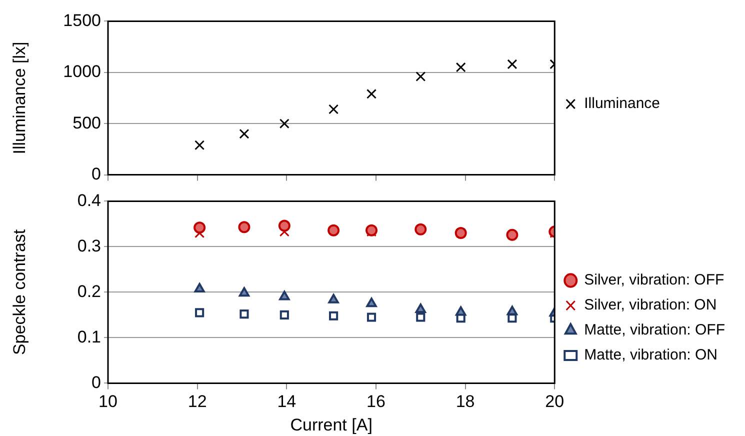  Describe the element at coordinates (197, 402) in the screenshot. I see `x-tick-label: 12` at that location.